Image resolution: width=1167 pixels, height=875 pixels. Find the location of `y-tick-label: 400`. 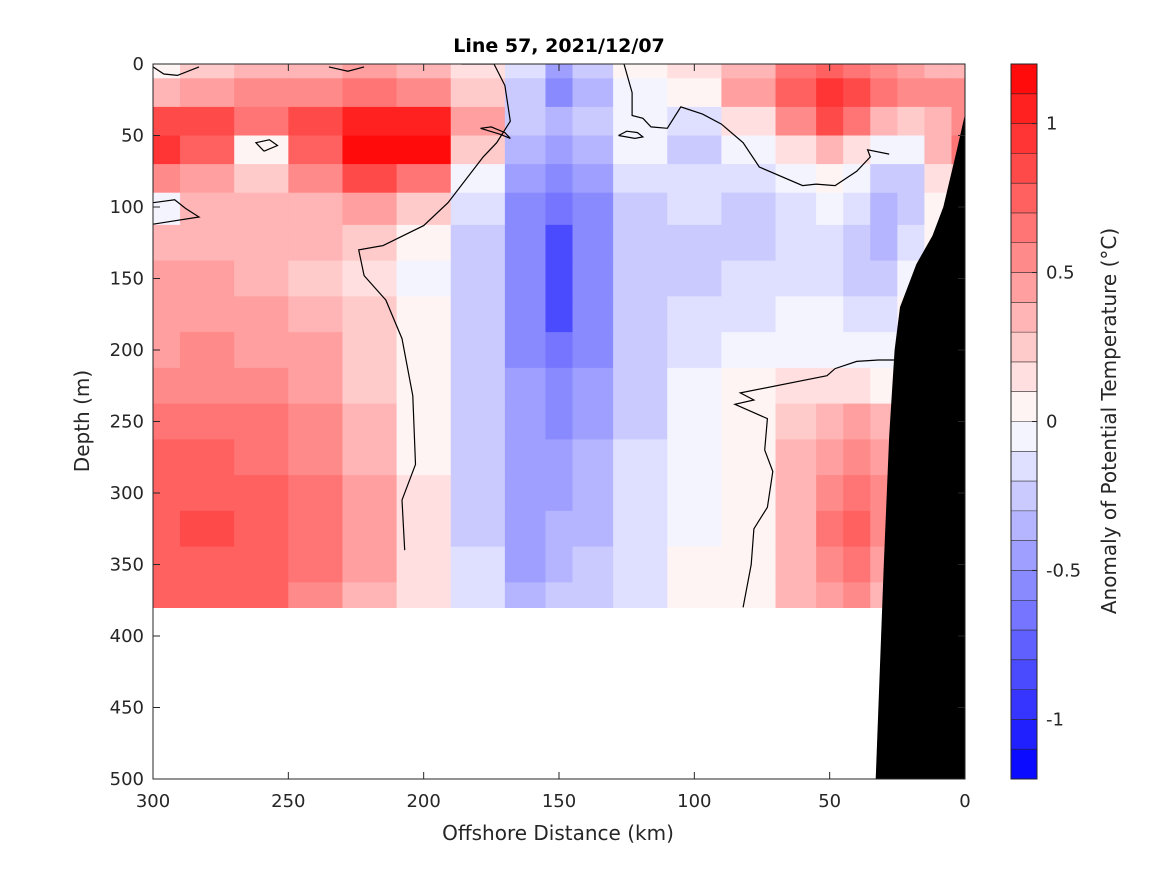

y-tick-label: 400 is located at coordinates (127, 636).